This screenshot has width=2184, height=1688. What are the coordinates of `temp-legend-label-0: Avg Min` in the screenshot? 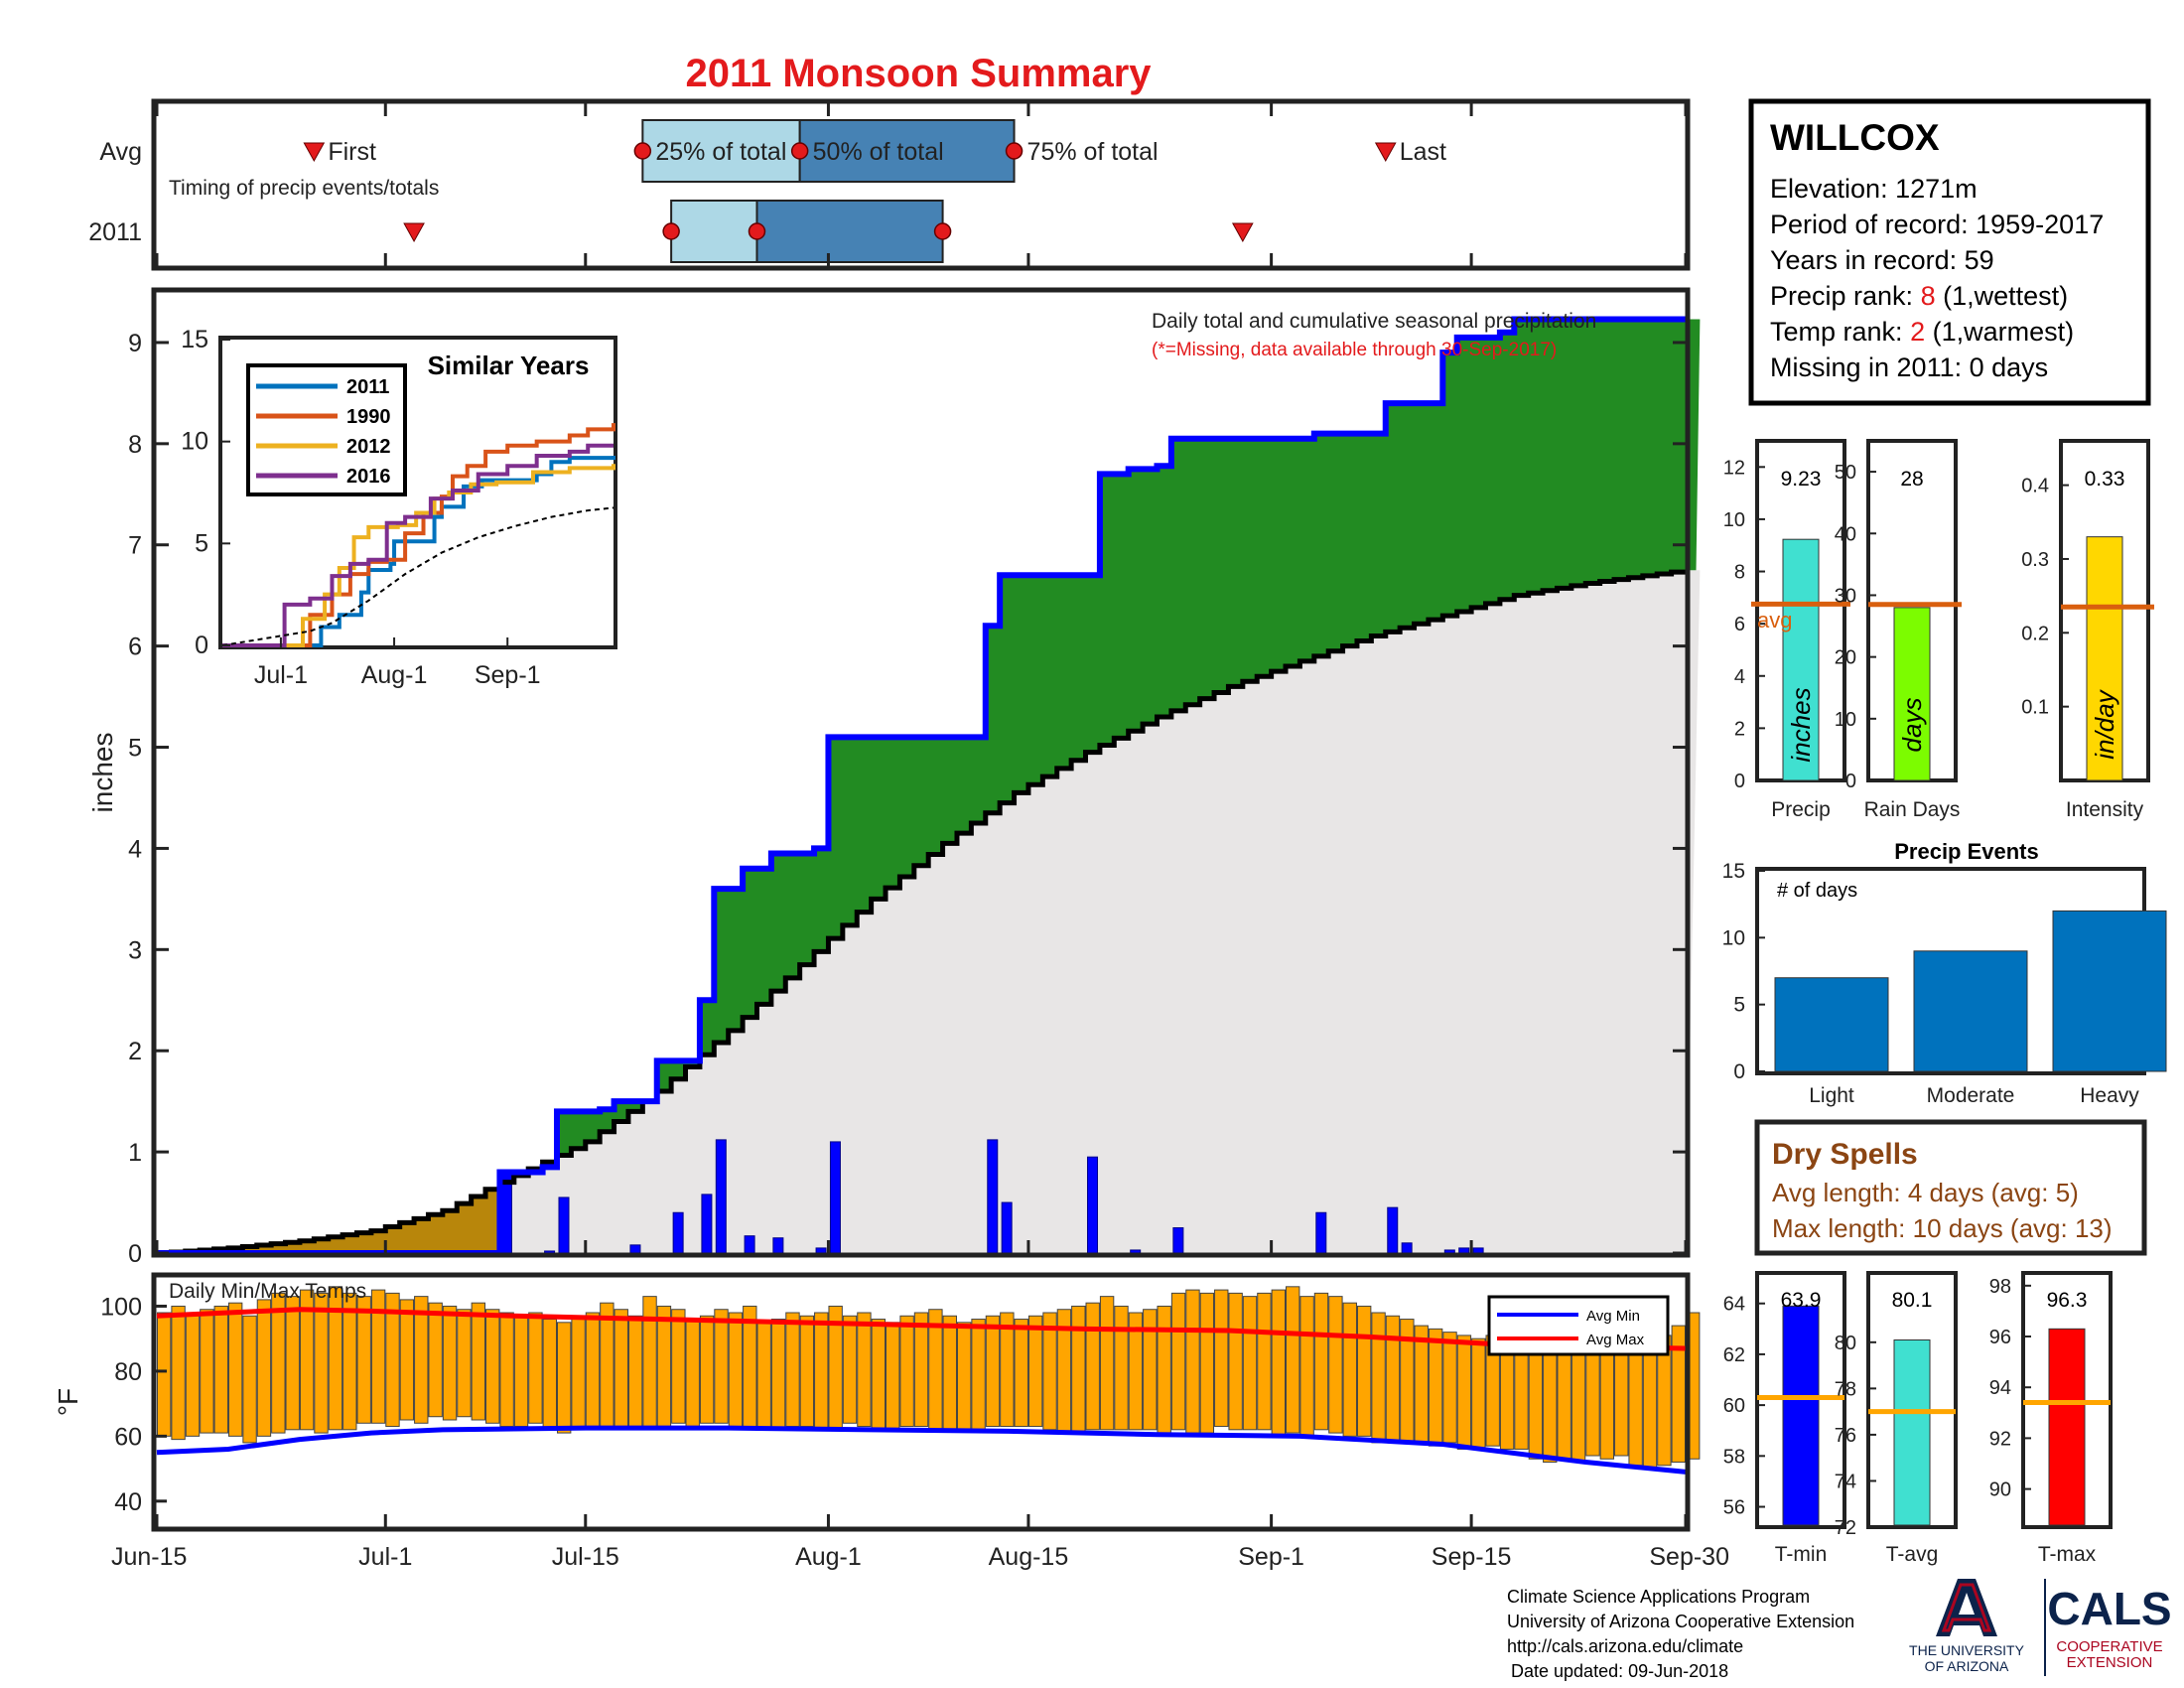 It's located at (1613, 1316).